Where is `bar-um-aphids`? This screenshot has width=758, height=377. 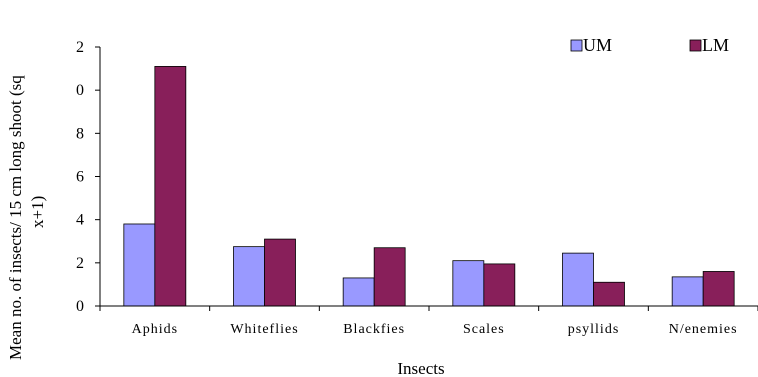 bar-um-aphids is located at coordinates (139, 265).